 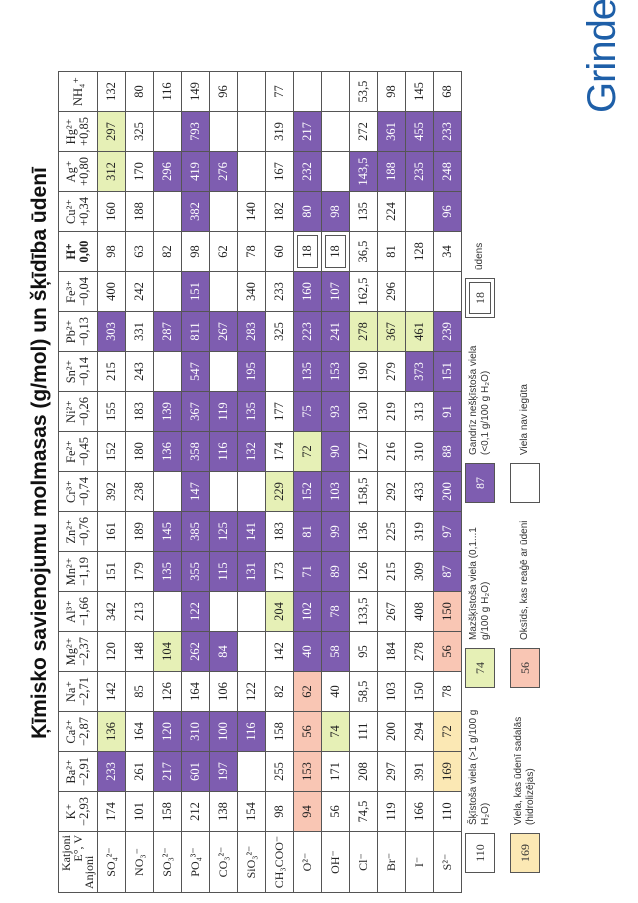 What do you see at coordinates (78, 211) in the screenshot?
I see `cation-header-15: Cu²⁺ +0,34` at bounding box center [78, 211].